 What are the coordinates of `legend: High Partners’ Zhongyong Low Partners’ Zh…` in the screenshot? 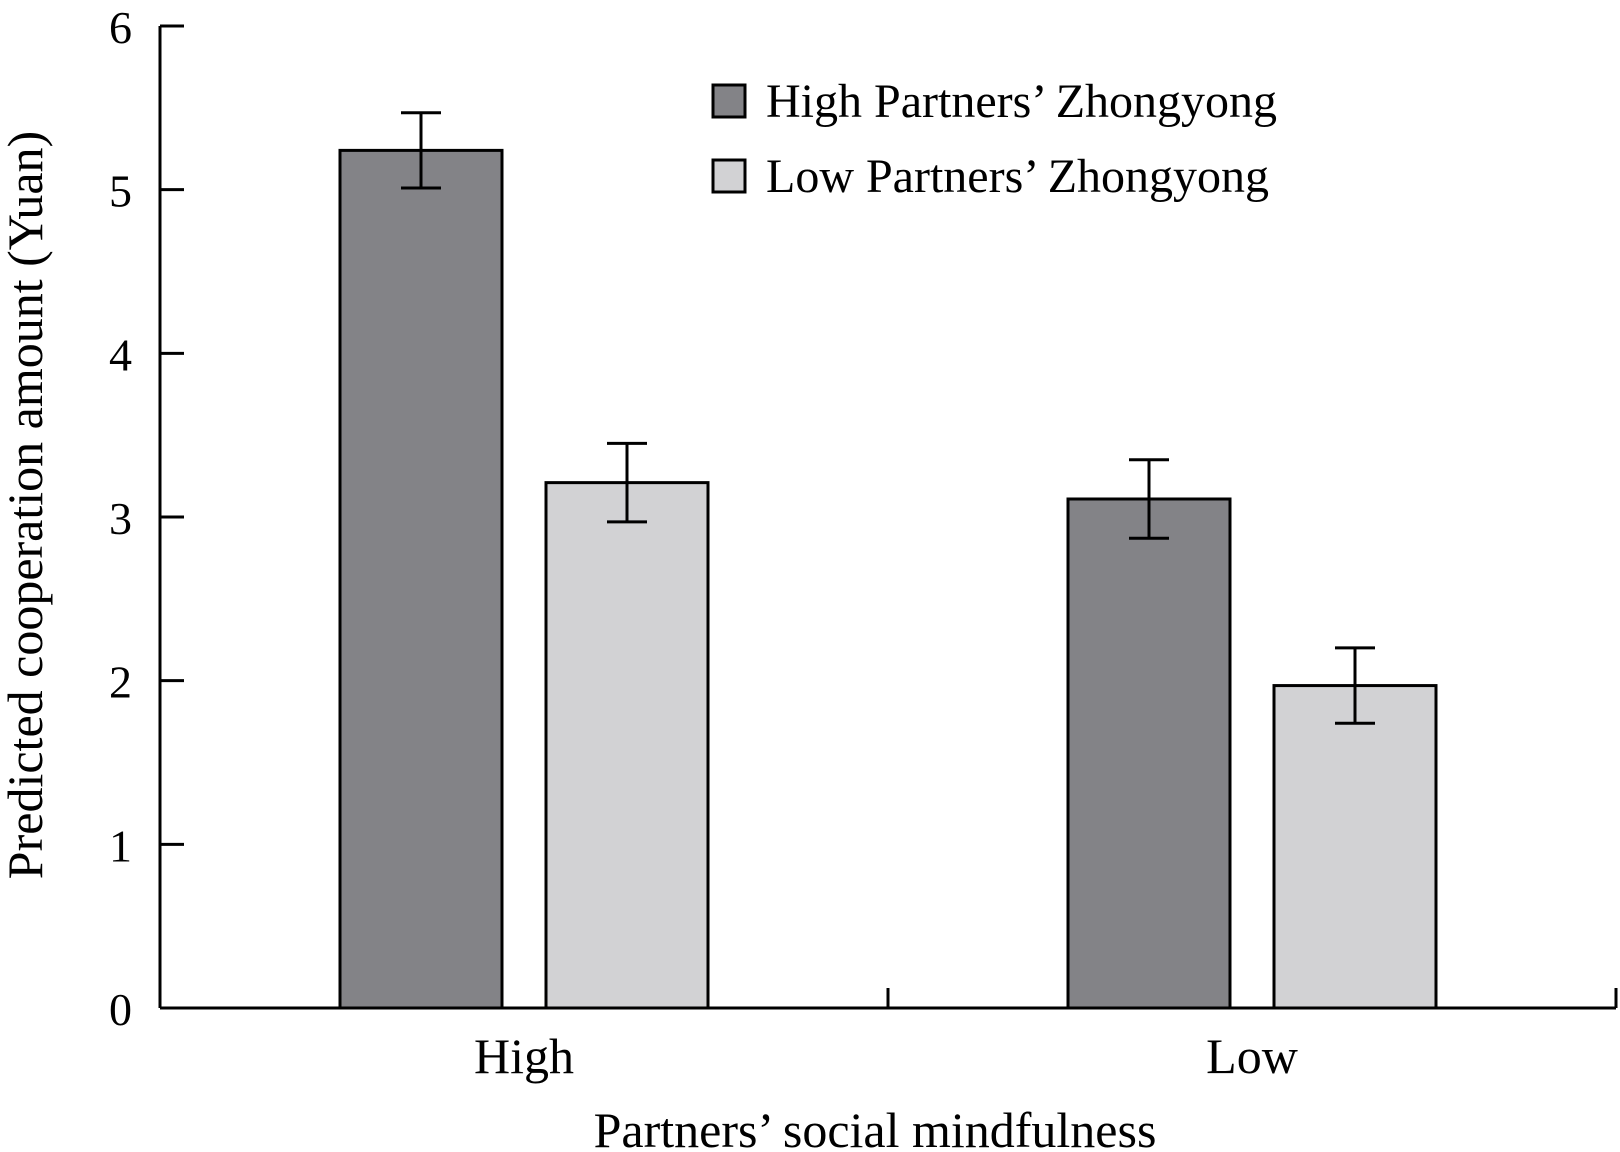 It's located at (994, 139).